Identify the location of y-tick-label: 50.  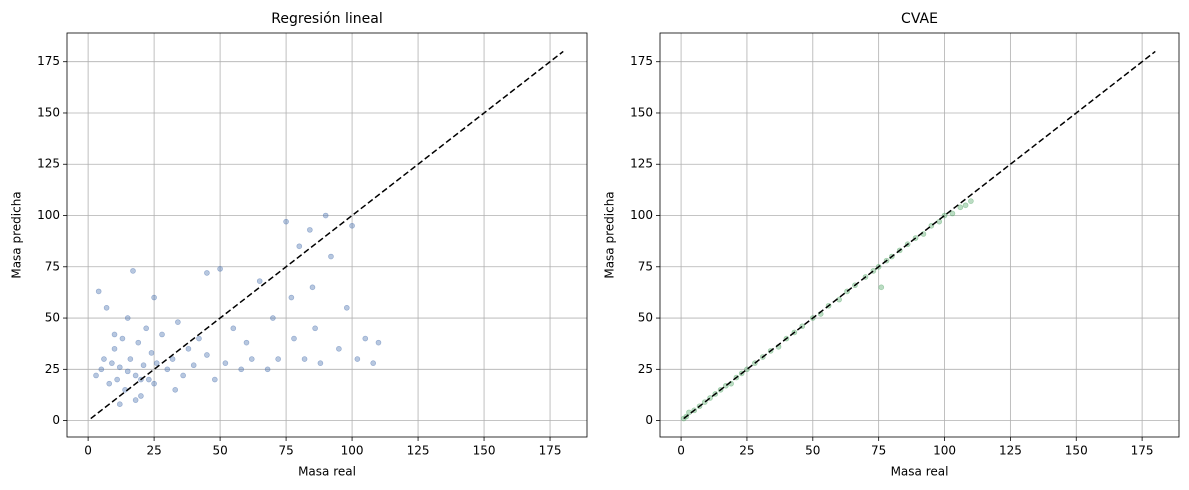
(52, 318).